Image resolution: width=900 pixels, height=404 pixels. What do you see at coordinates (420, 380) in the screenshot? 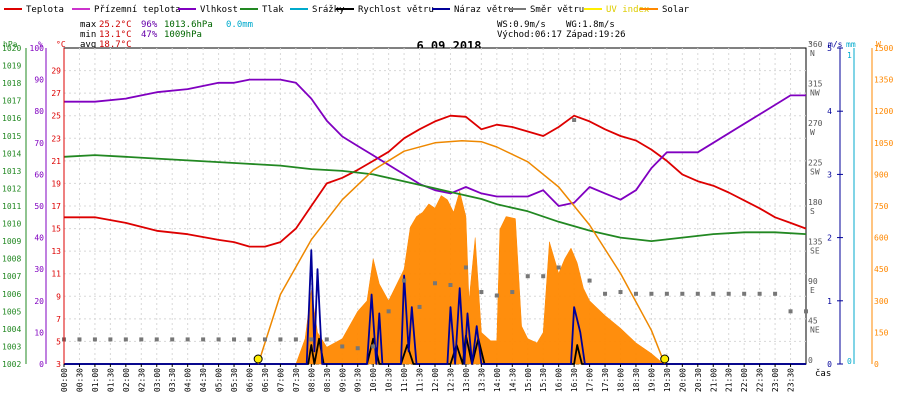
I see `x-tick-label: 11:30` at bounding box center [420, 380].